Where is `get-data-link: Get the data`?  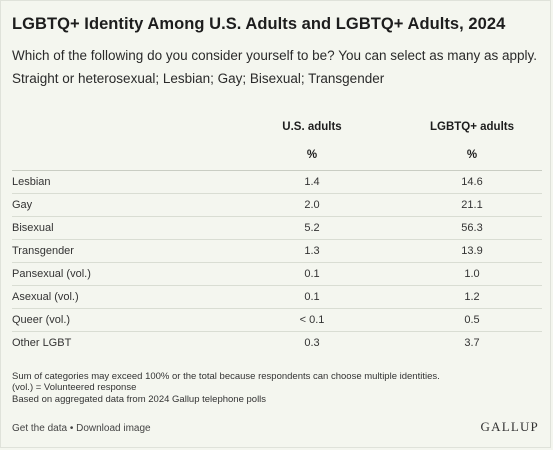 get-data-link: Get the data is located at coordinates (40, 428).